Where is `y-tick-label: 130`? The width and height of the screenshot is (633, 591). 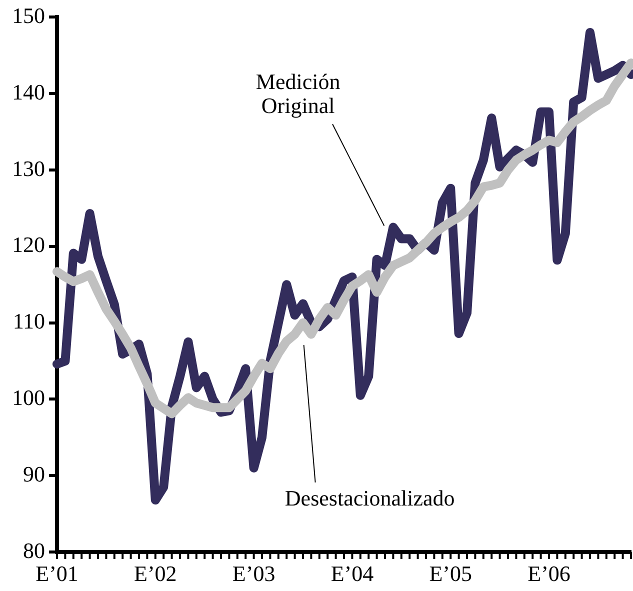
y-tick-label: 130 is located at coordinates (28, 168).